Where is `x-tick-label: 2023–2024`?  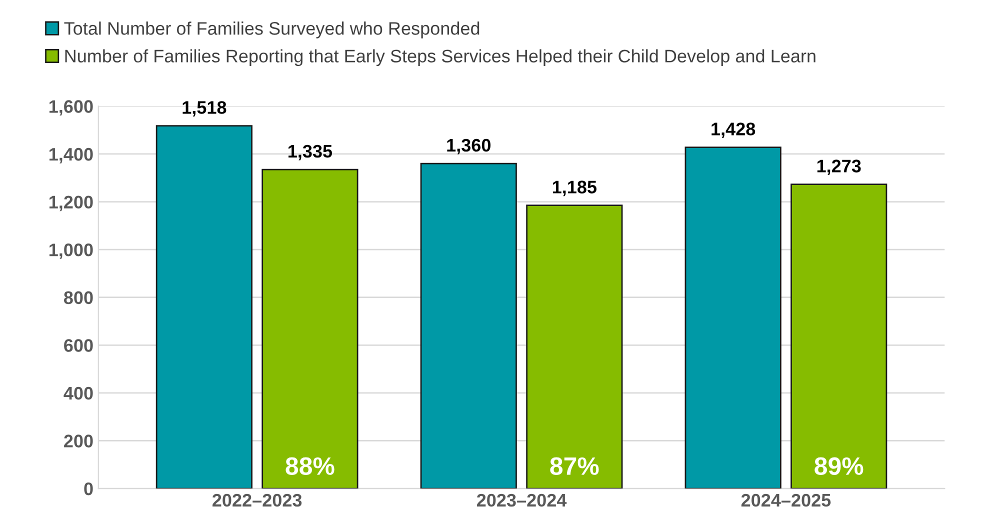
x-tick-label: 2023–2024 is located at coordinates (521, 500).